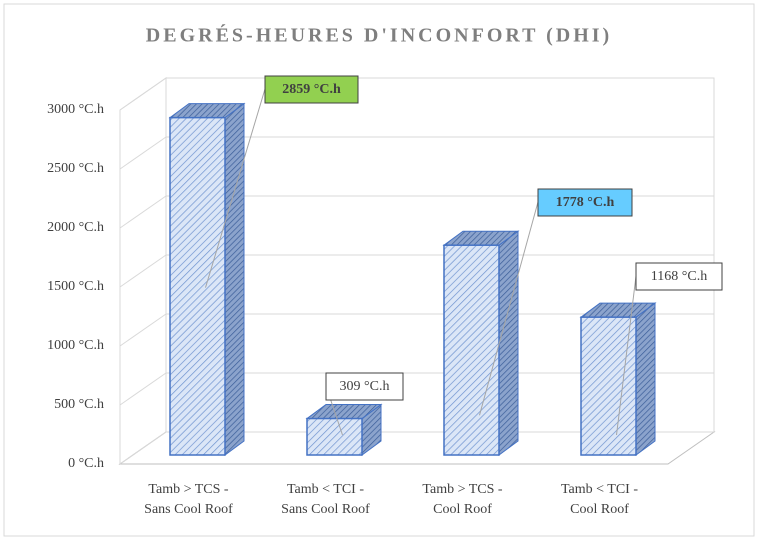  What do you see at coordinates (86, 463) in the screenshot?
I see `y-tick-label: 0 °C.h` at bounding box center [86, 463].